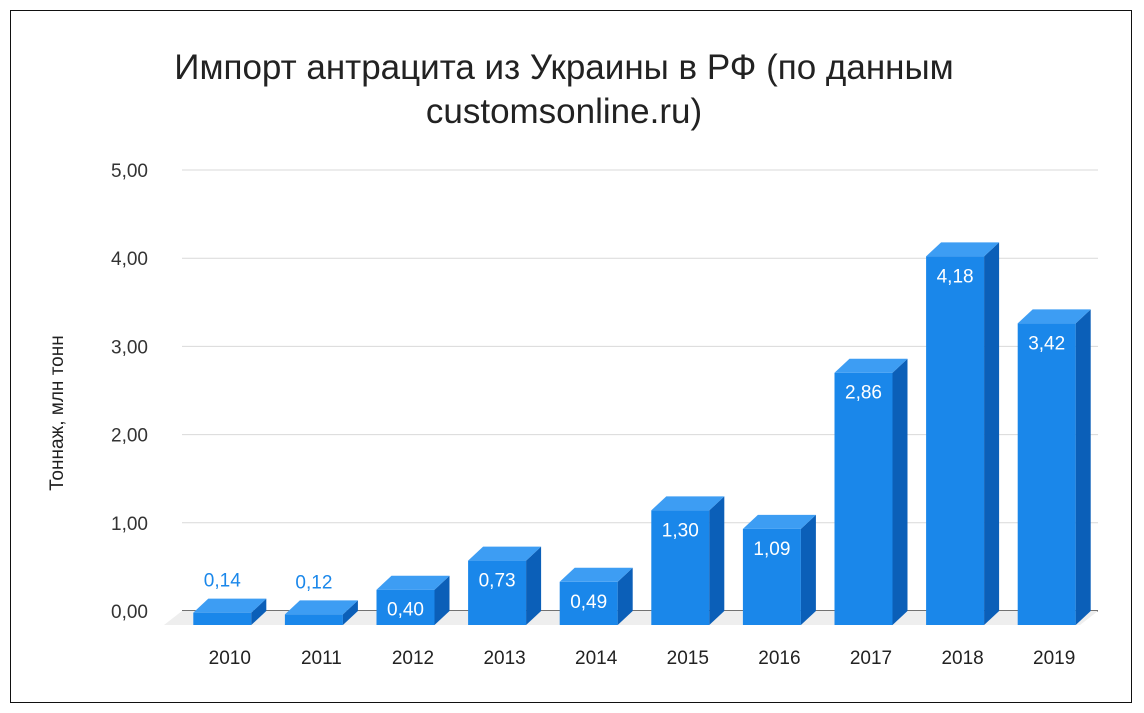 Image resolution: width=1144 pixels, height=713 pixels. I want to click on y-axis-label: Тоннаж, млн тонн, so click(57, 412).